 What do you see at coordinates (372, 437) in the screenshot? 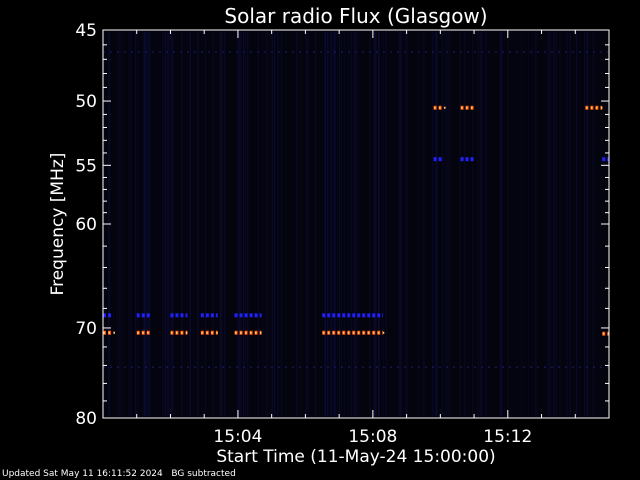
I see `x-tick-label: 15:08` at bounding box center [372, 437].